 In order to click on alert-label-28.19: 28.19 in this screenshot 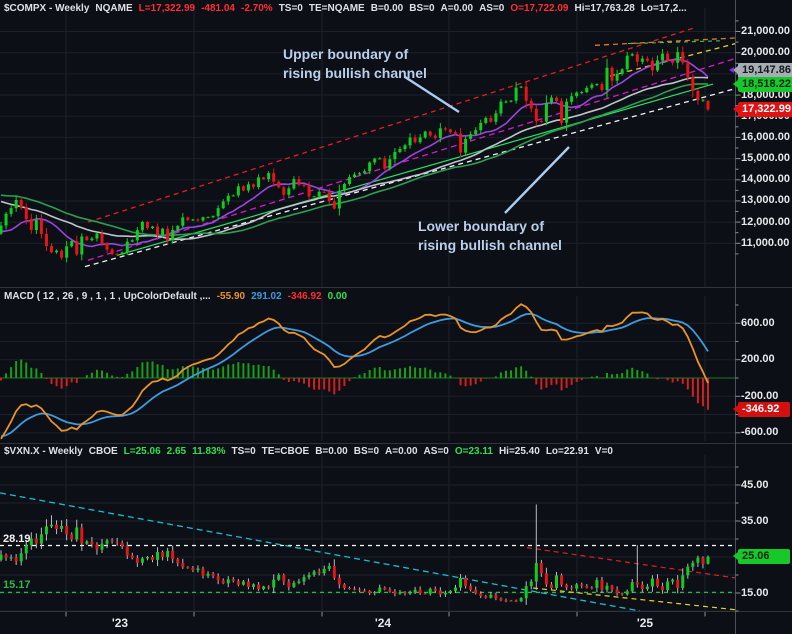, I will do `click(17, 538)`.